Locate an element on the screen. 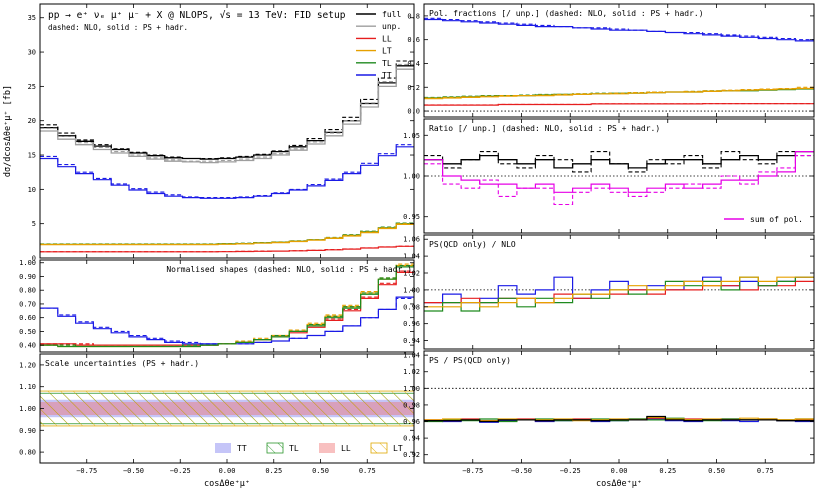 The image size is (830, 498). series-TL-dashed is located at coordinates (227, 233).